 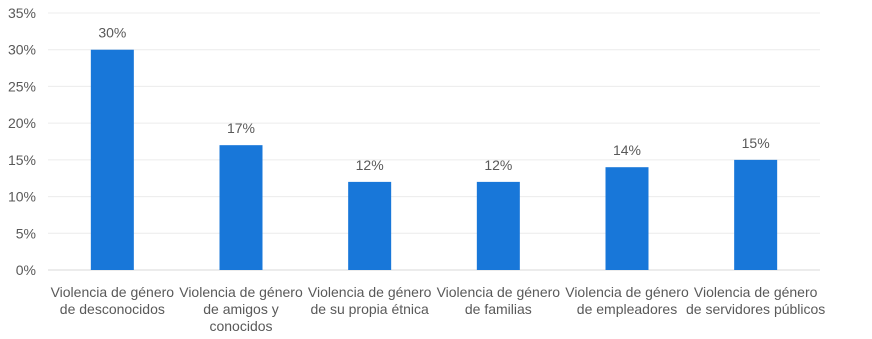 I want to click on x-tick-label: Violencia de género de empleadores, so click(x=627, y=300).